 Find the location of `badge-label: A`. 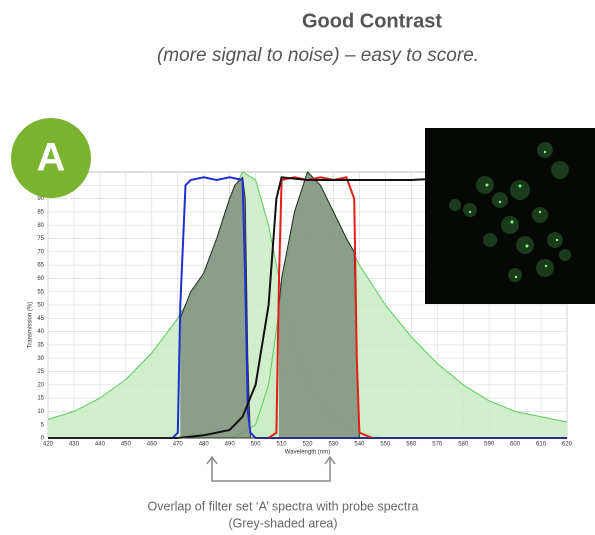

badge-label: A is located at coordinates (51, 158).